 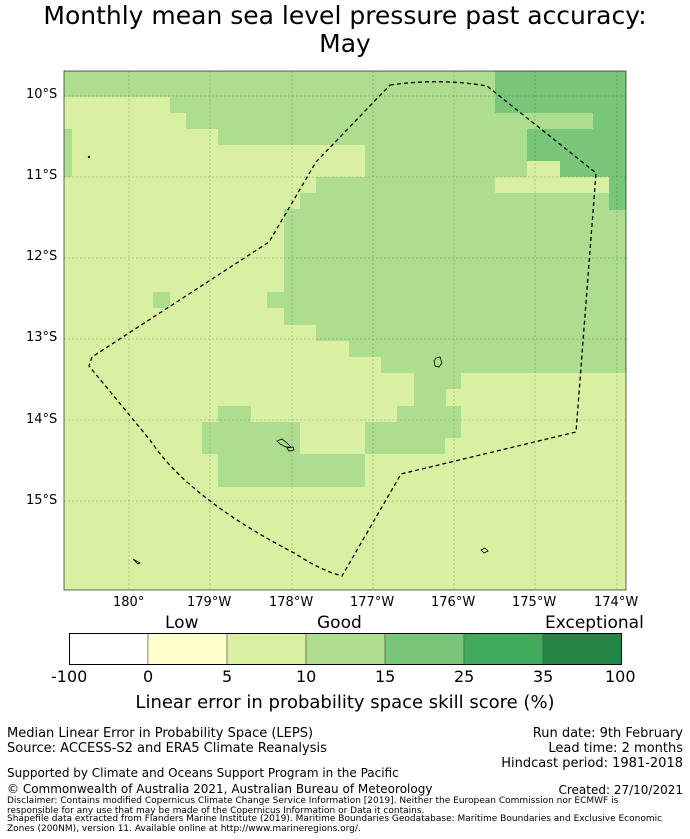 What do you see at coordinates (148, 676) in the screenshot?
I see `colorbar-tick: 0` at bounding box center [148, 676].